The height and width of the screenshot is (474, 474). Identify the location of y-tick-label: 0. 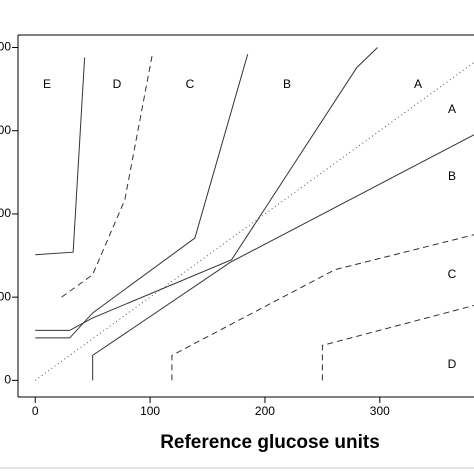
(7, 380).